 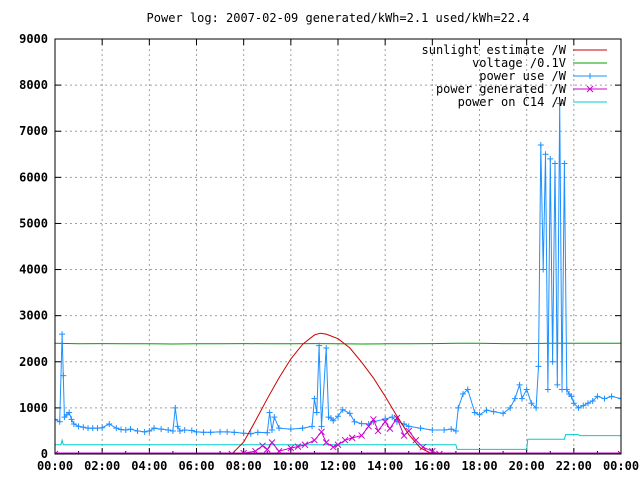 I want to click on y-tick-label: 2000, so click(x=33, y=362).